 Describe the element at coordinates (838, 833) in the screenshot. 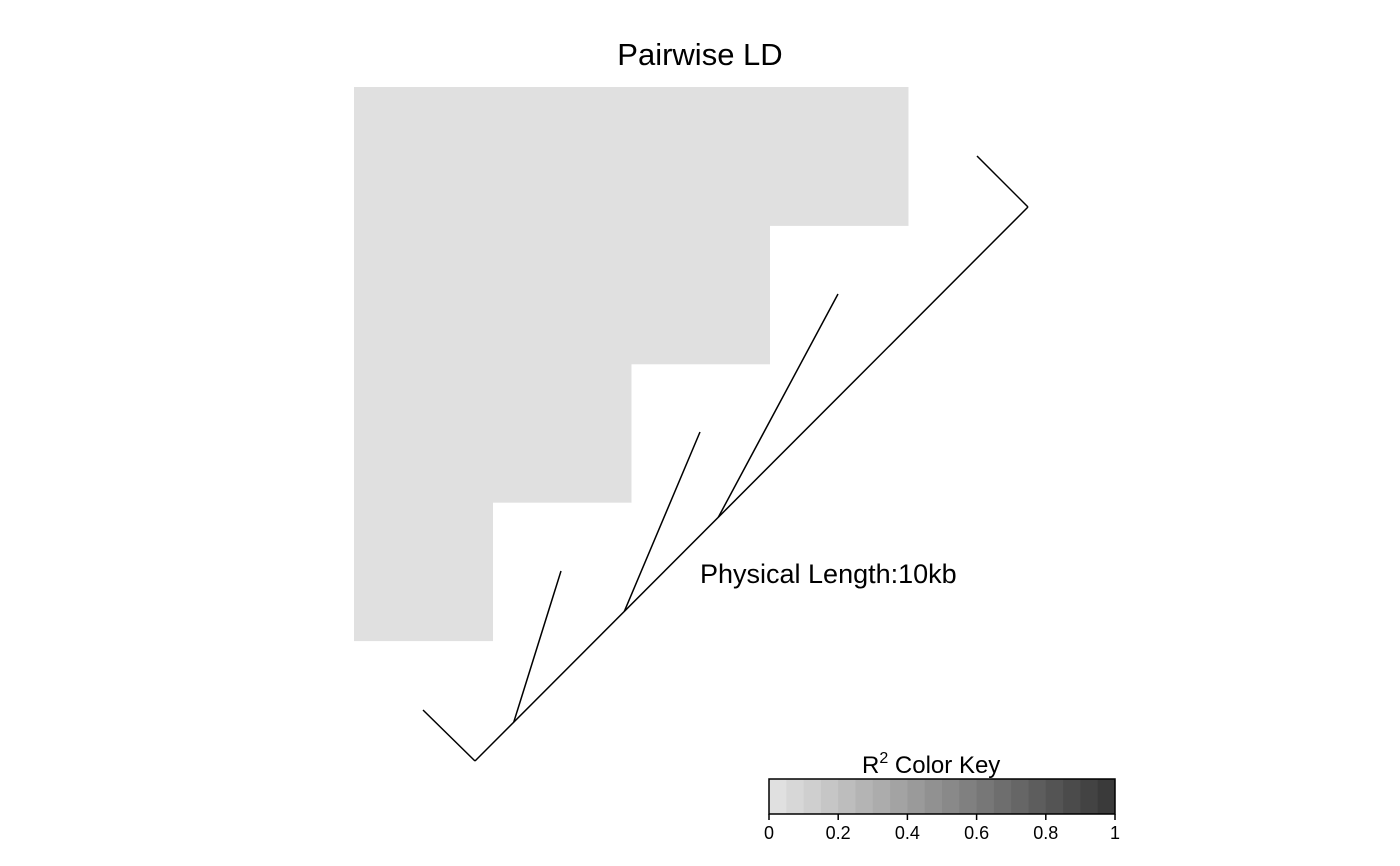

I see `color-key-tick-label: 0.2` at that location.